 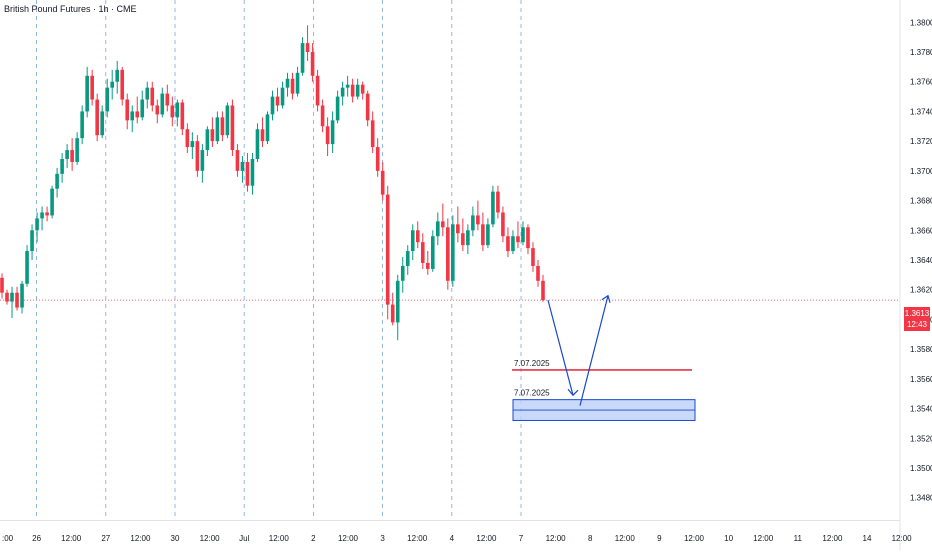 What do you see at coordinates (867, 538) in the screenshot?
I see `time-tick-label: 14` at bounding box center [867, 538].